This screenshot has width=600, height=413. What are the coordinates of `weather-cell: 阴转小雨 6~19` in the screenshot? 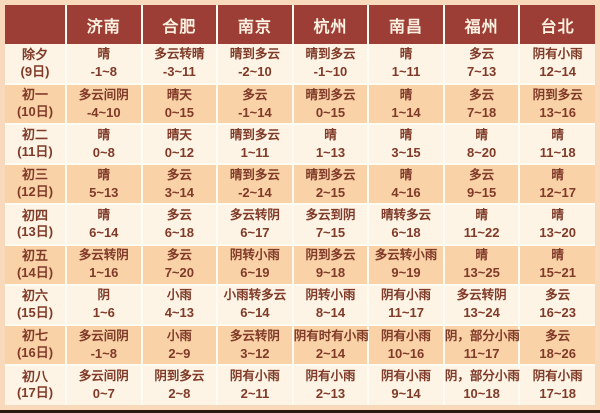 It's located at (255, 265).